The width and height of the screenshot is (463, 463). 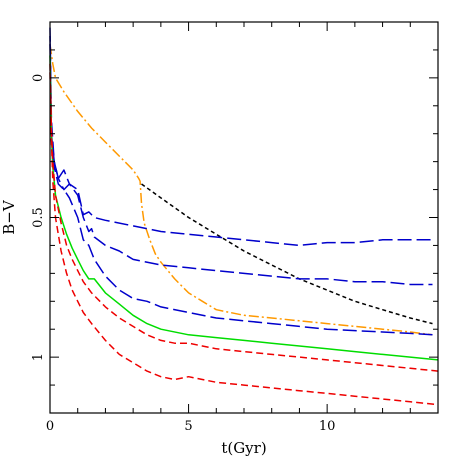 What do you see at coordinates (327, 426) in the screenshot?
I see `x-tick-label: 10` at bounding box center [327, 426].